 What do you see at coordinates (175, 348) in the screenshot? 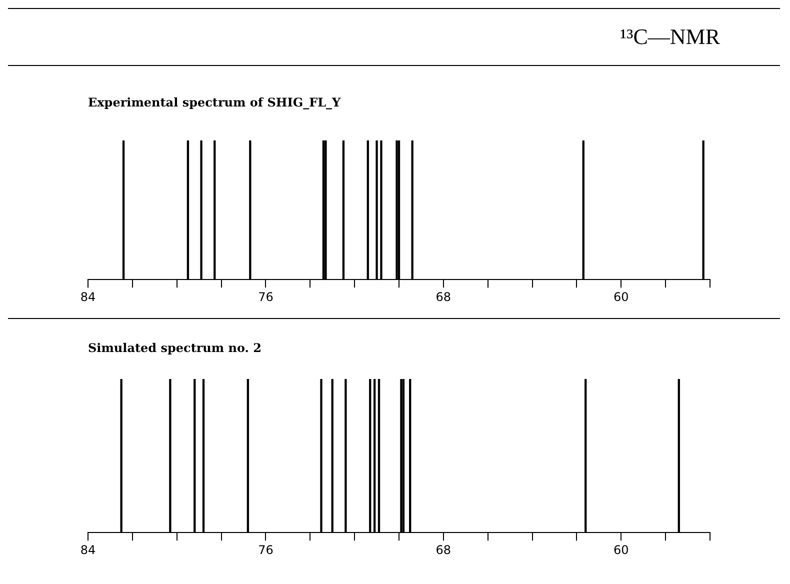
I see `chart-title: Simulated spectrum no. 2` at bounding box center [175, 348].